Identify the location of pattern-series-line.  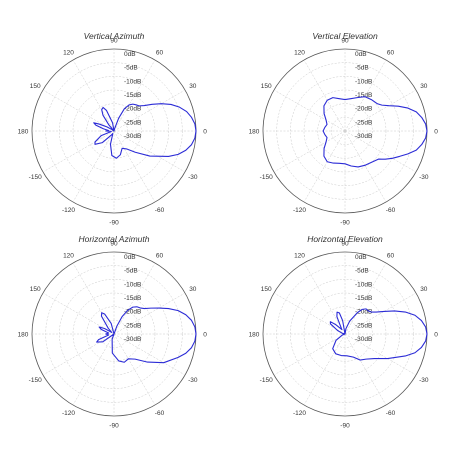
(375, 132).